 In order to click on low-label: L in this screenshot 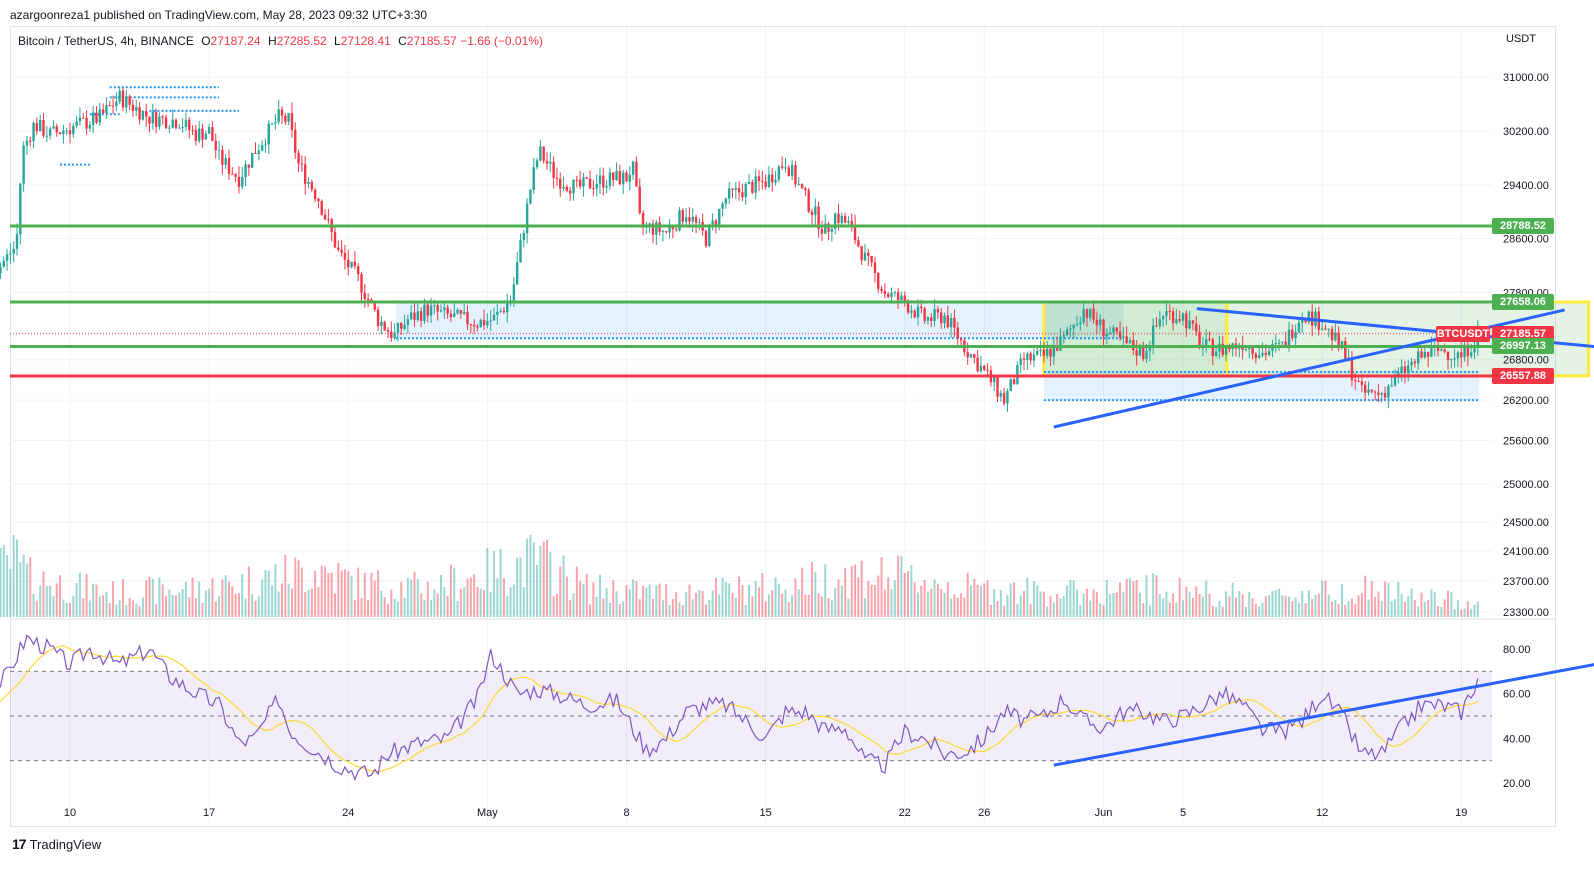, I will do `click(337, 41)`.